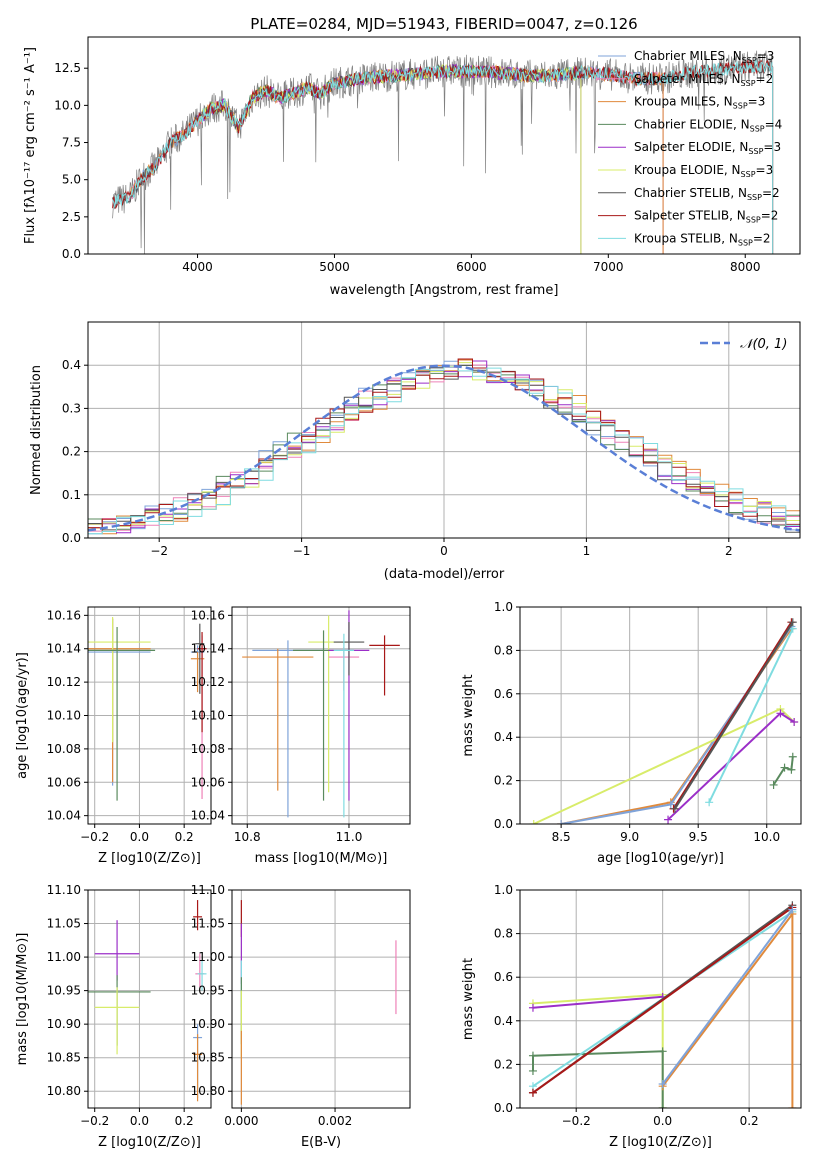 This screenshot has width=819, height=1170. I want to click on y-tick-label: 2.5, so click(71, 217).